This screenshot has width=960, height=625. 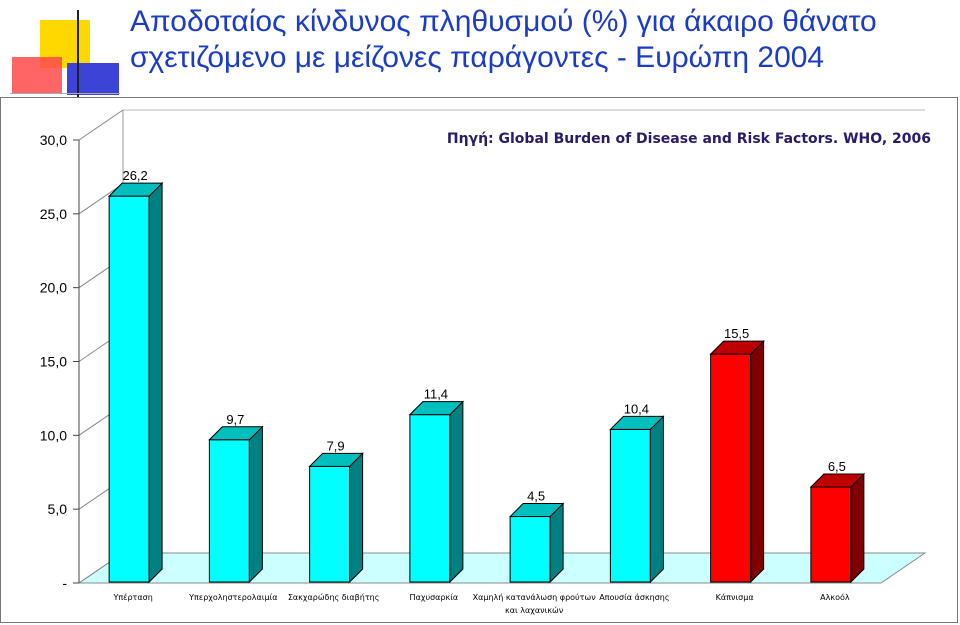 I want to click on decor-horizontal-line, so click(x=65, y=93).